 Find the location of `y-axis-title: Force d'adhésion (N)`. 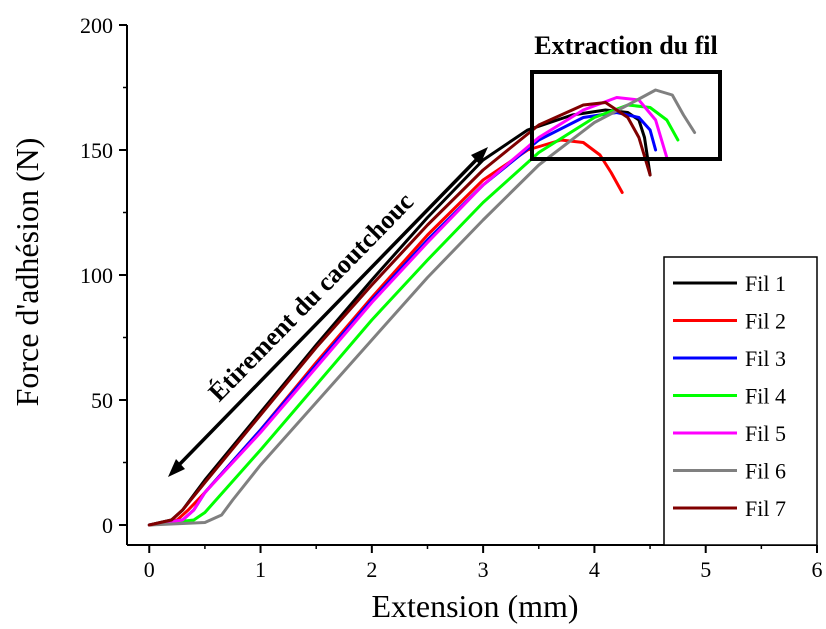

y-axis-title: Force d'adhésion (N) is located at coordinates (27, 272).